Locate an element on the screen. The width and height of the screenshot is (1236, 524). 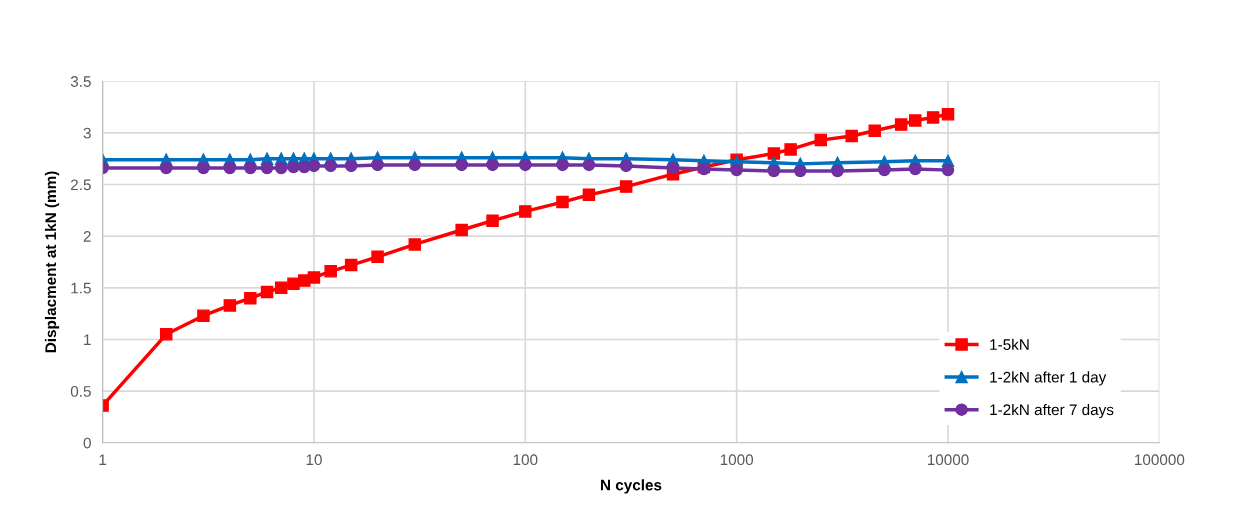
x-axis-title: N cycles is located at coordinates (631, 486).